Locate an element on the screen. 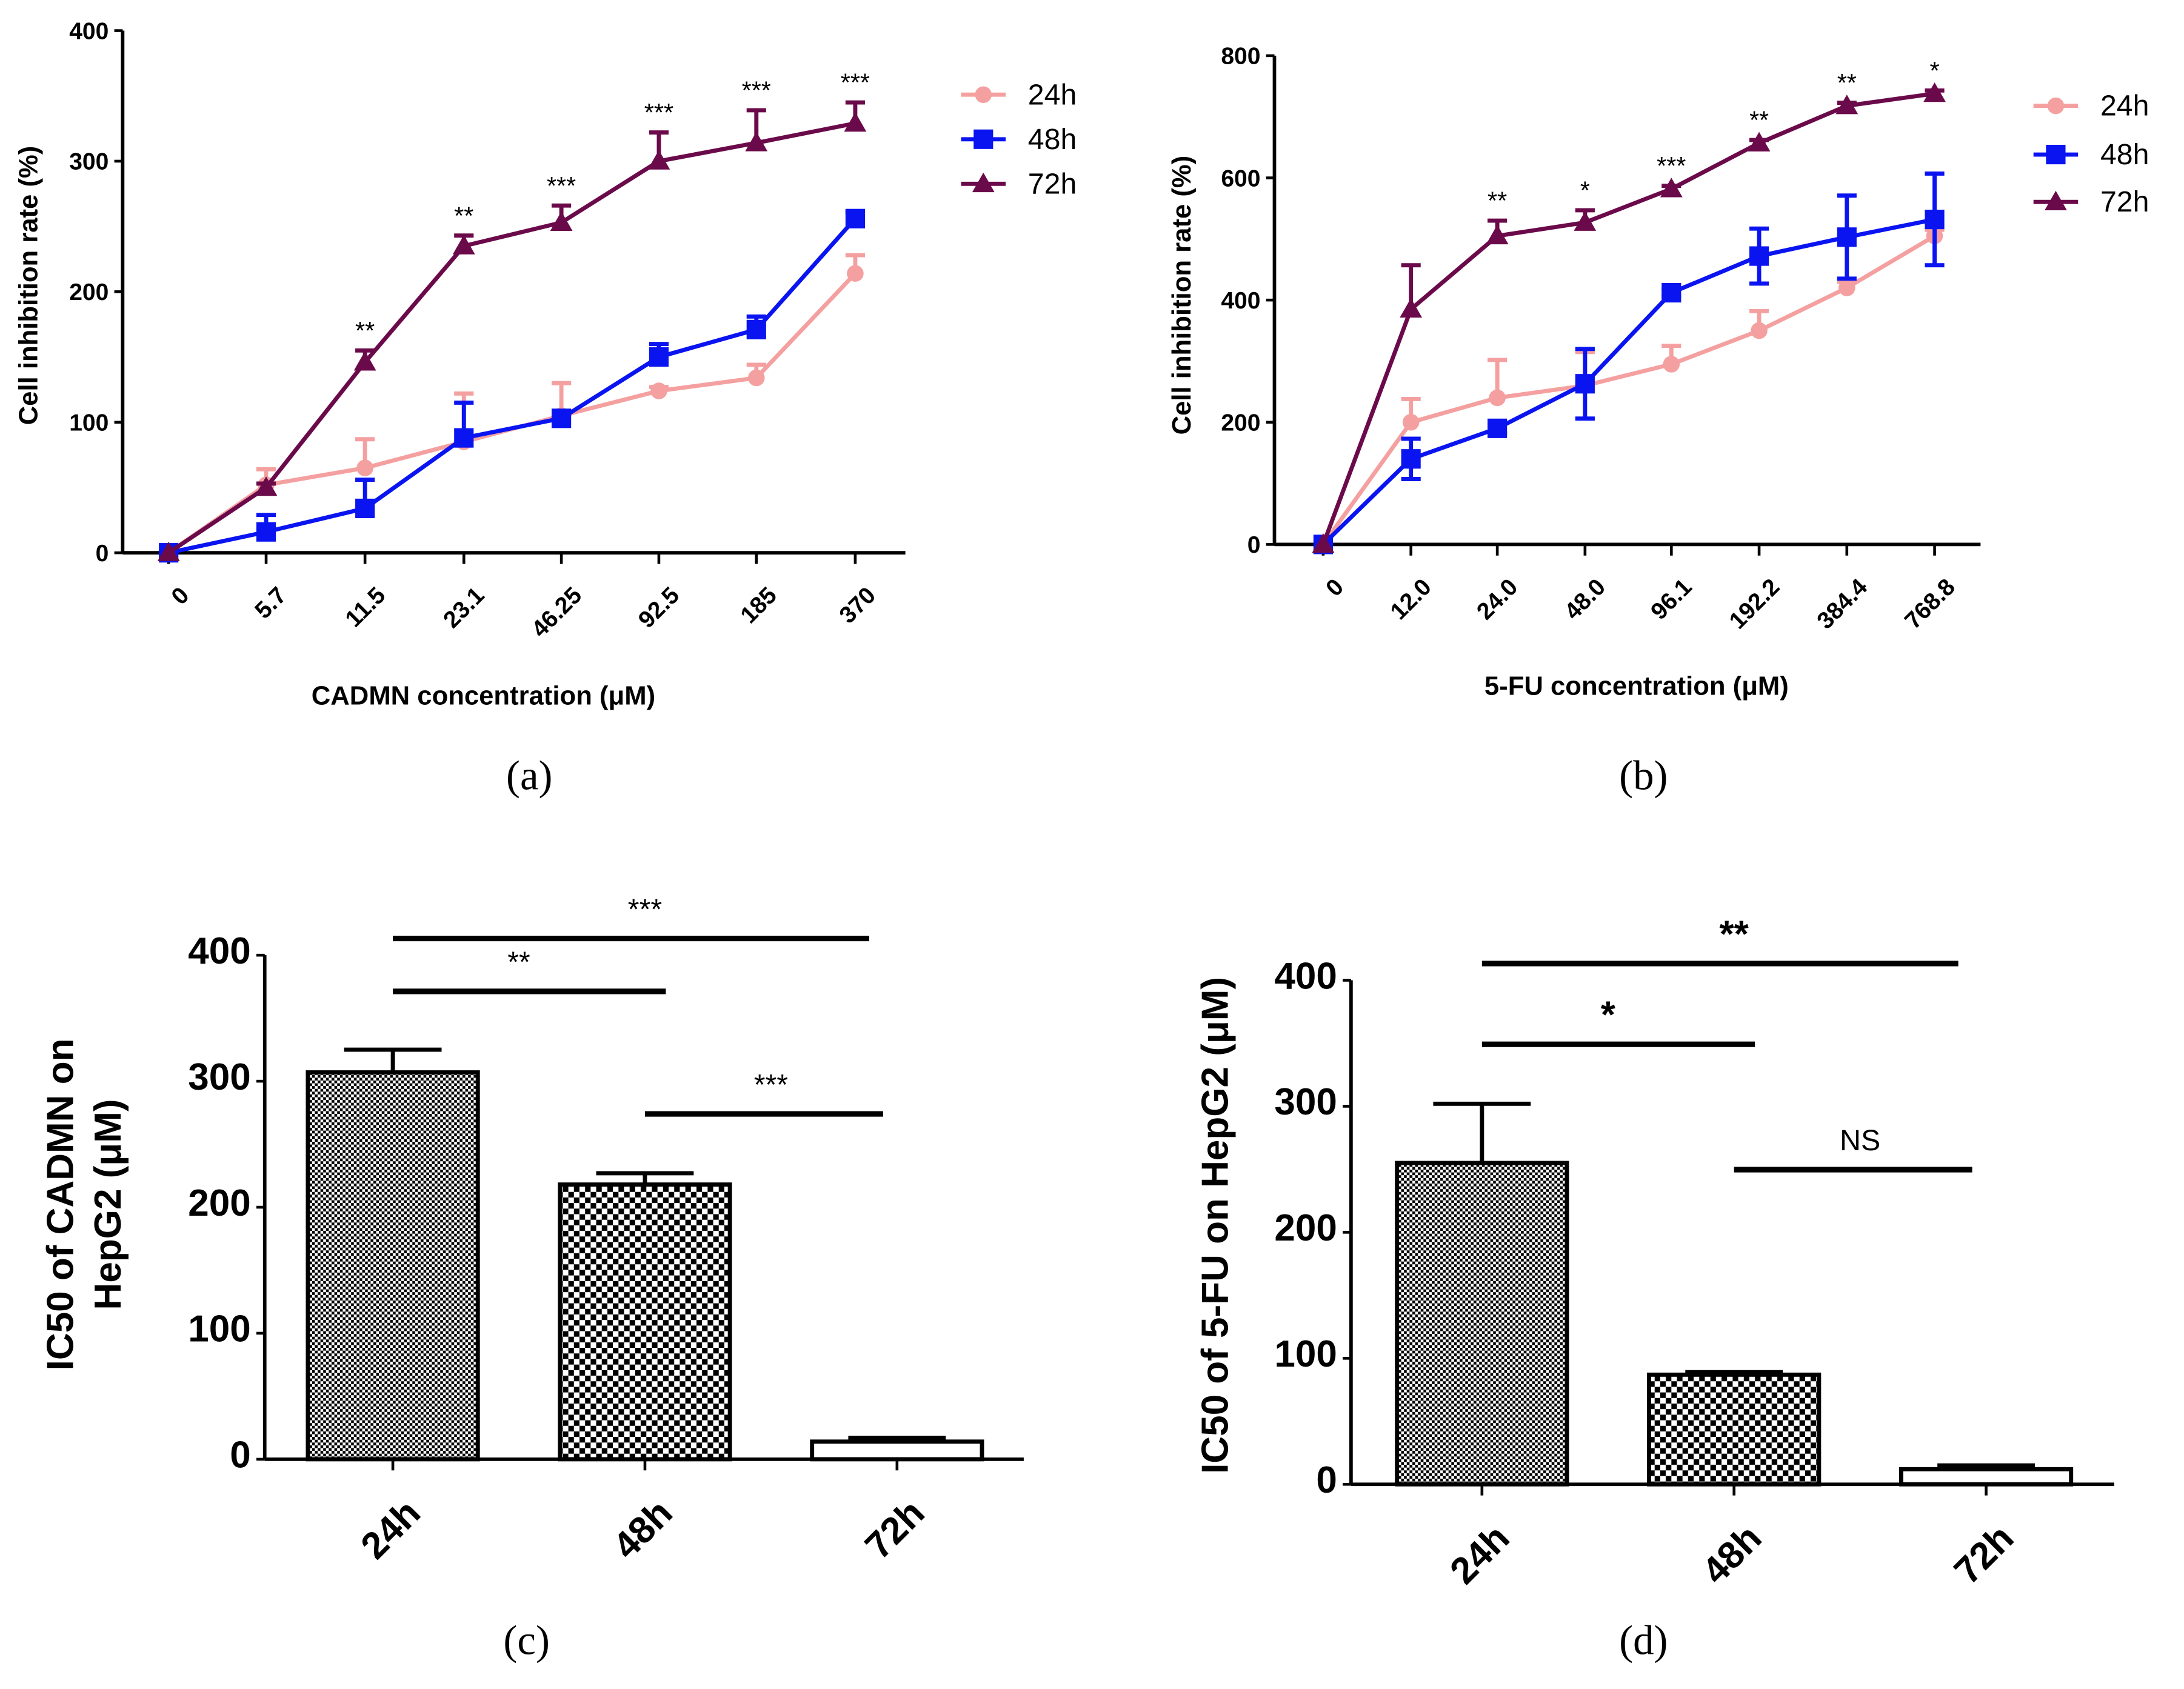  x-tick-label: 72h is located at coordinates (1984, 1555).